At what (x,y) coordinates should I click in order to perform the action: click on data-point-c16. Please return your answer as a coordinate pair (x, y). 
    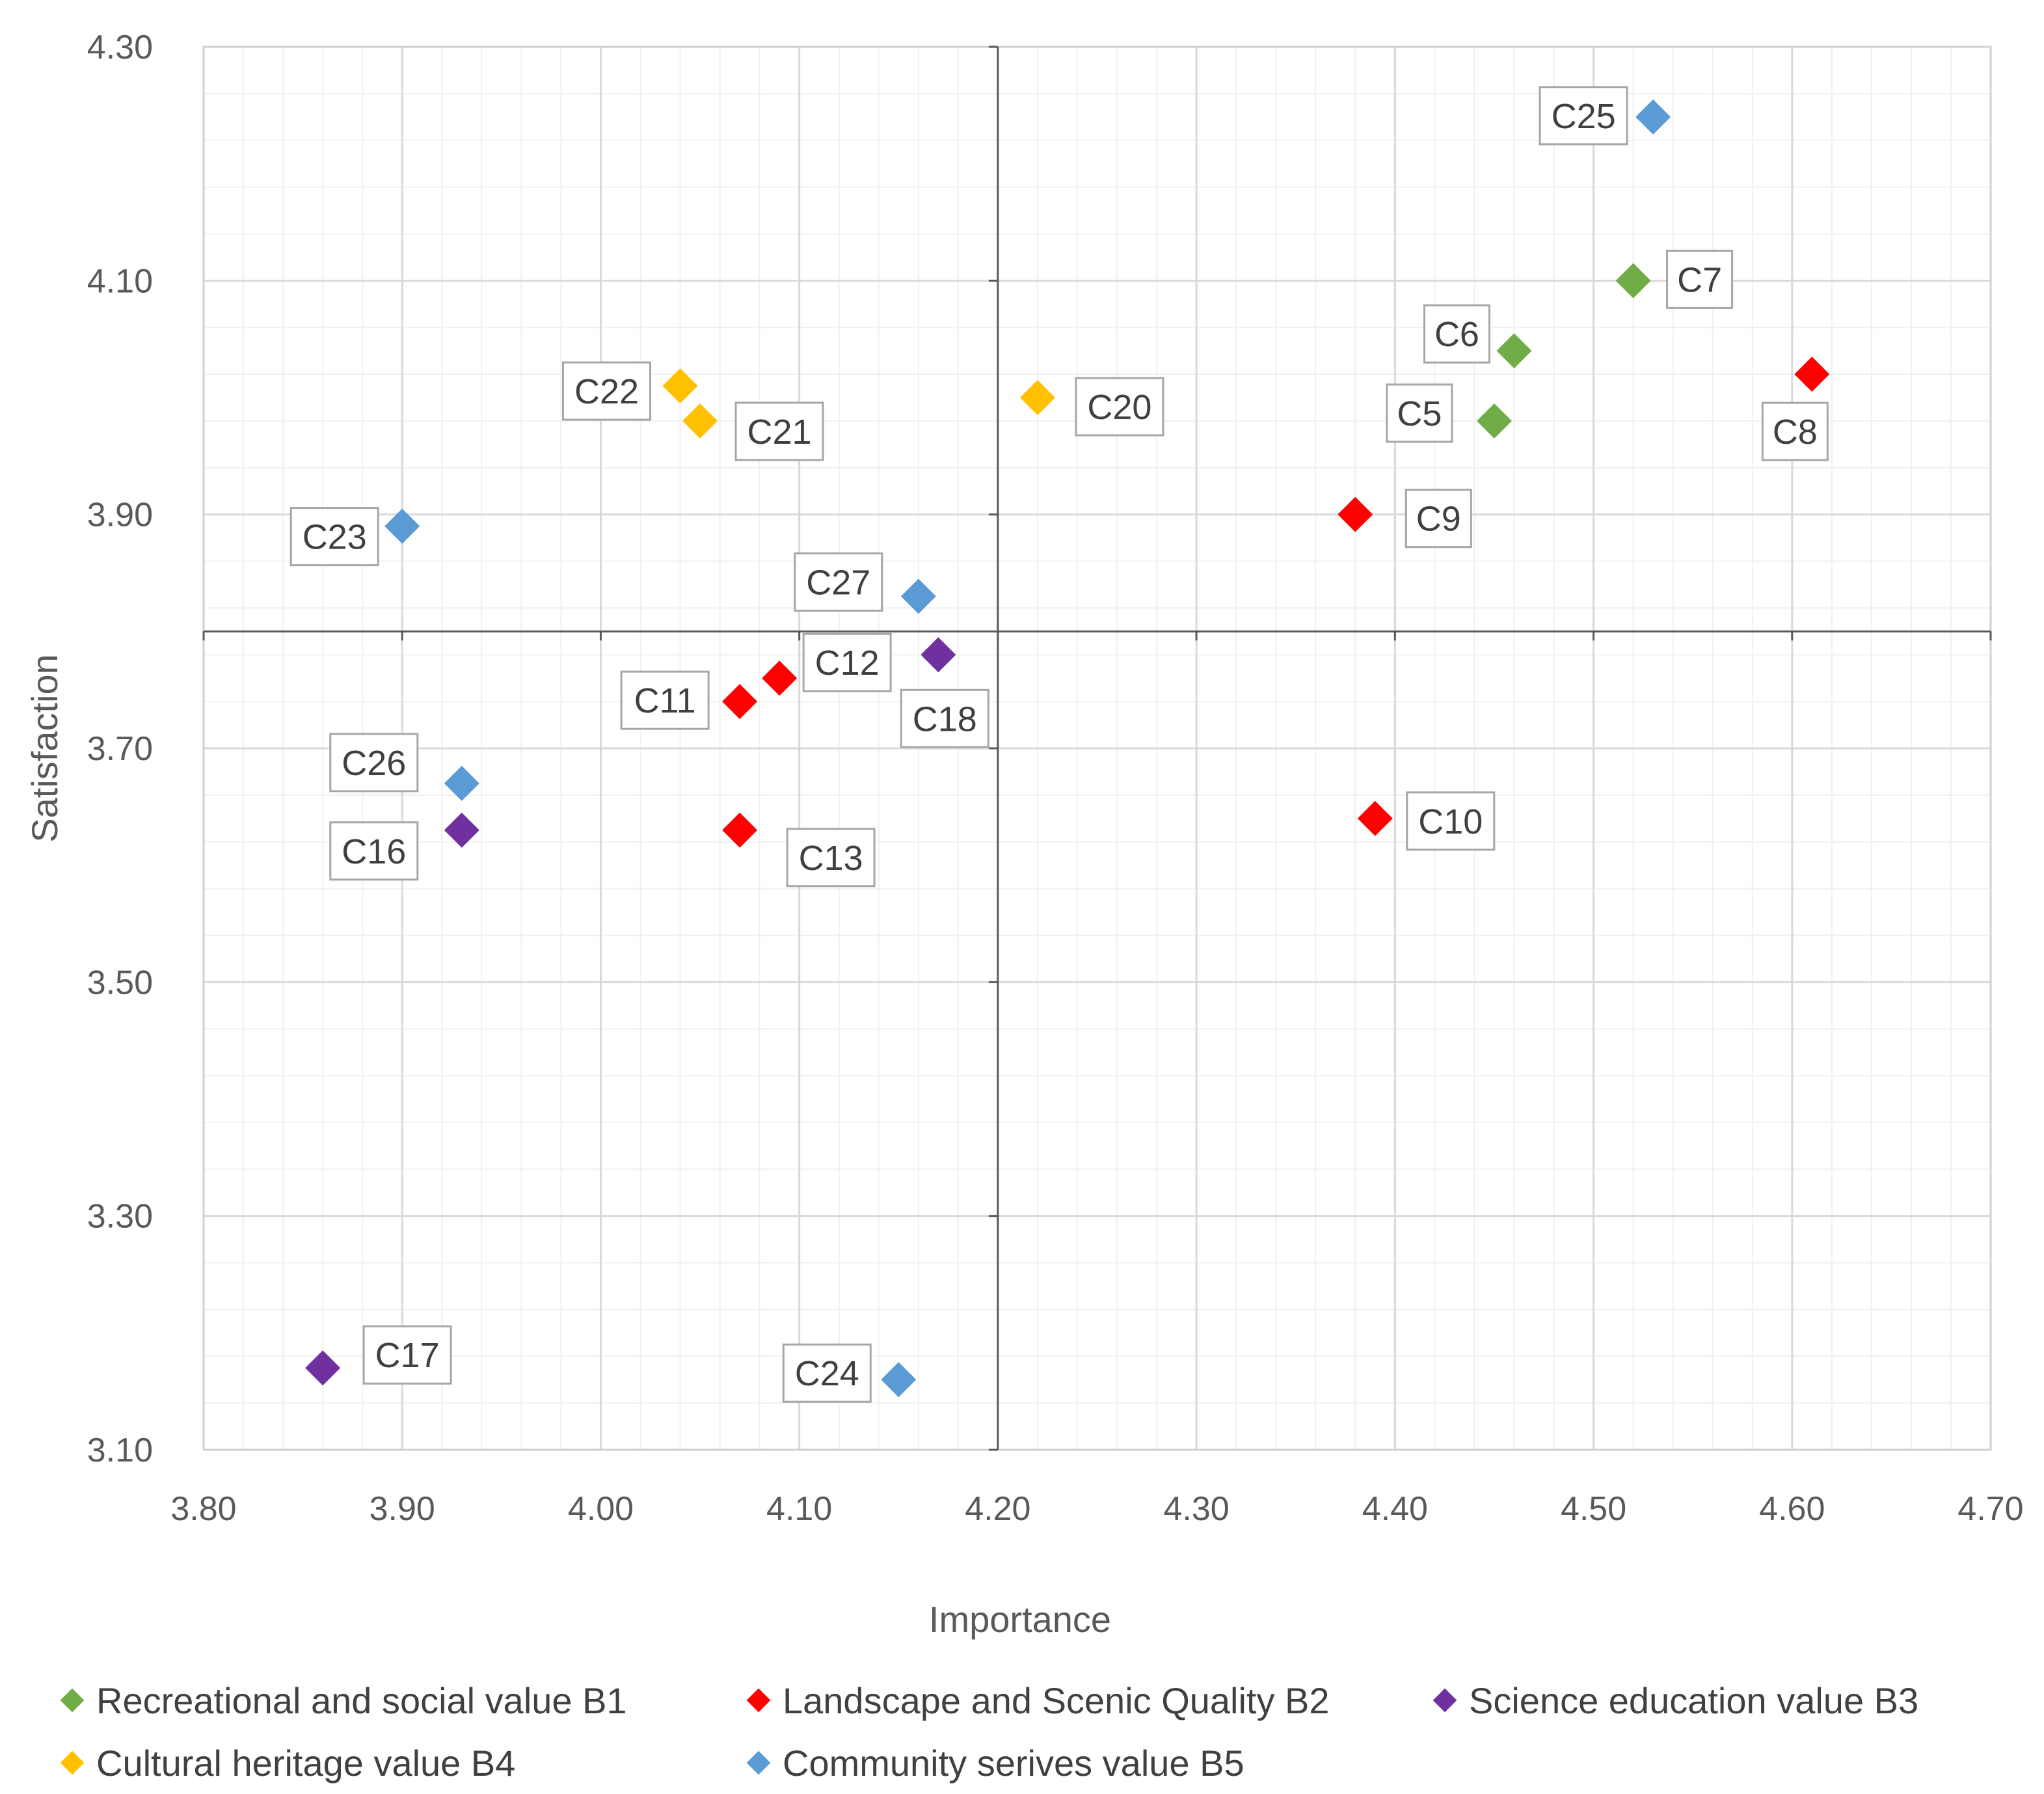
    Looking at the image, I should click on (462, 830).